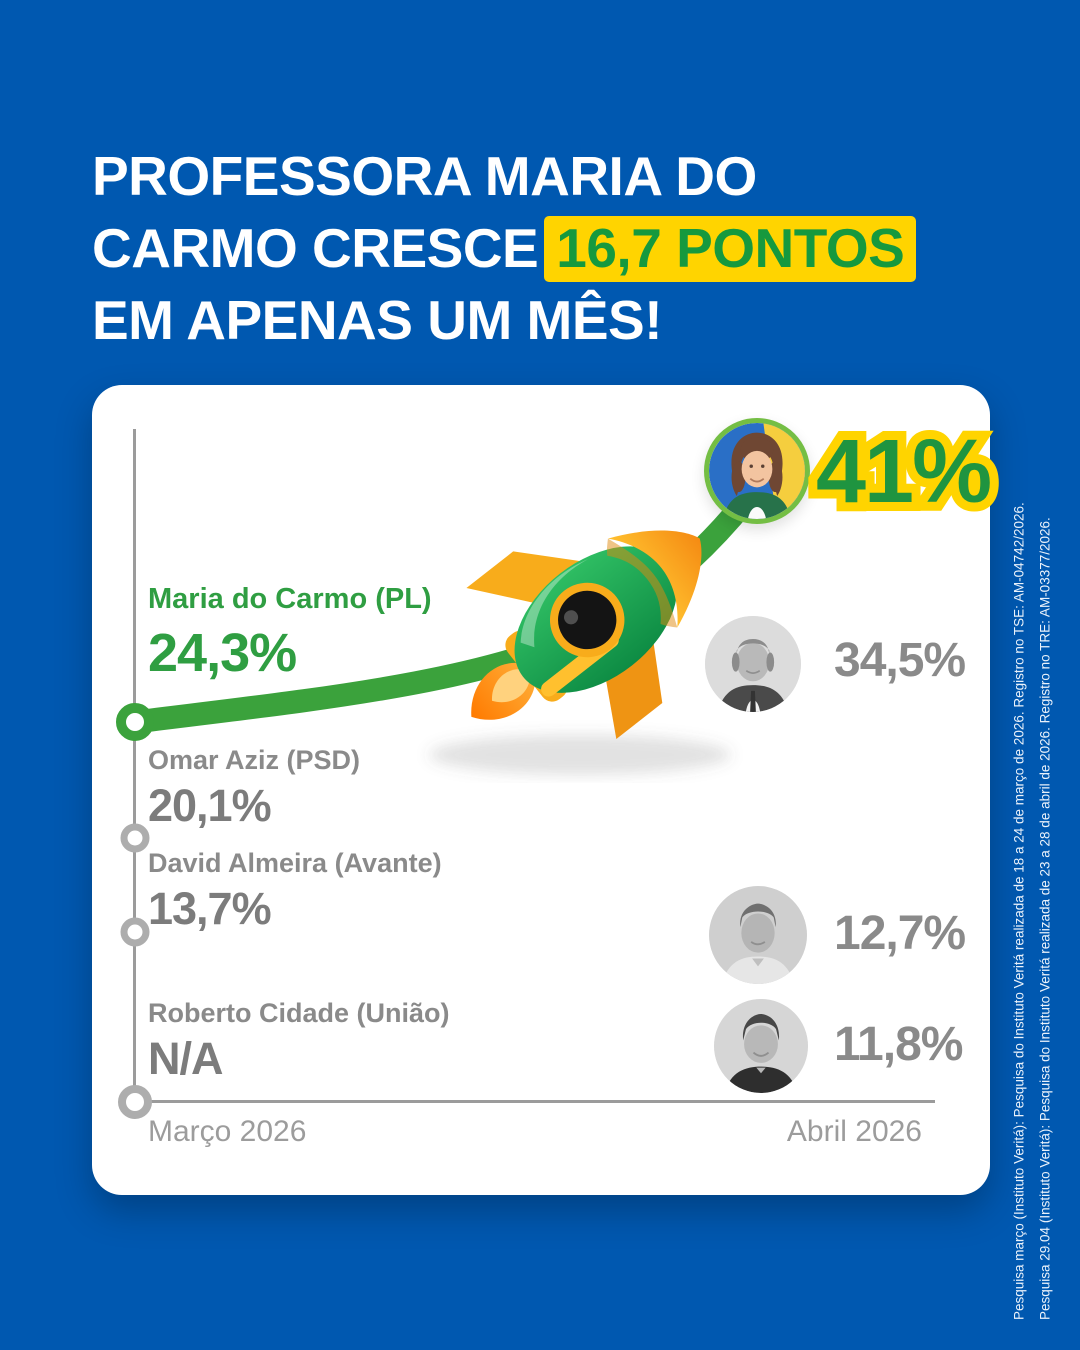  I want to click on omar-name: Omar Aziz (PSD), so click(254, 760).